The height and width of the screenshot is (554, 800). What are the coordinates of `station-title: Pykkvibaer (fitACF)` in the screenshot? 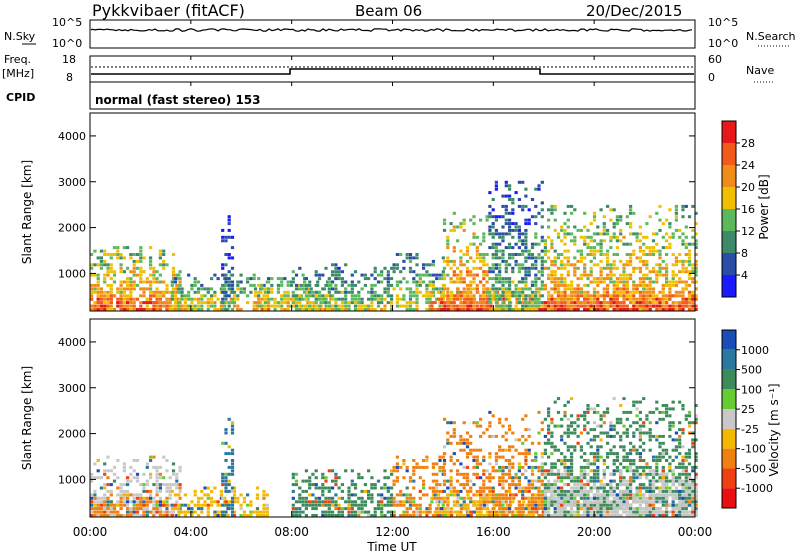 It's located at (168, 10).